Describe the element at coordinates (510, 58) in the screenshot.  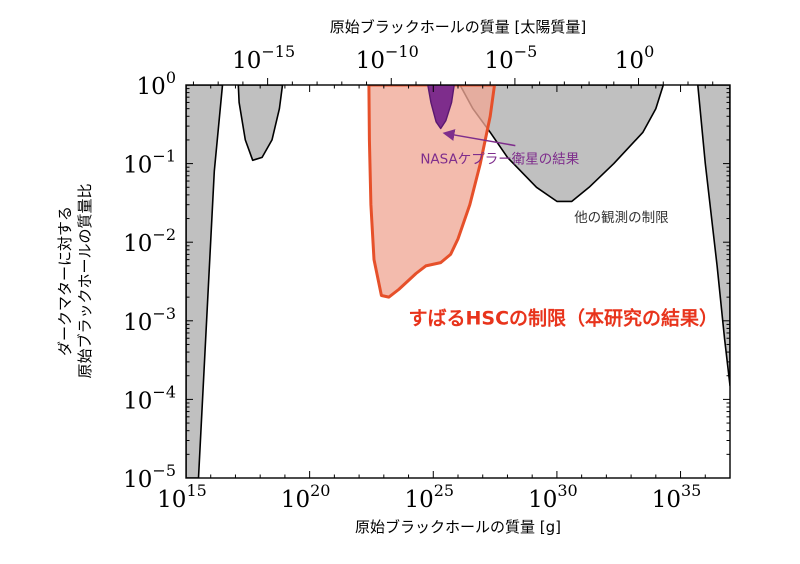
I see `x2-tick-label: 10⁻⁵` at that location.